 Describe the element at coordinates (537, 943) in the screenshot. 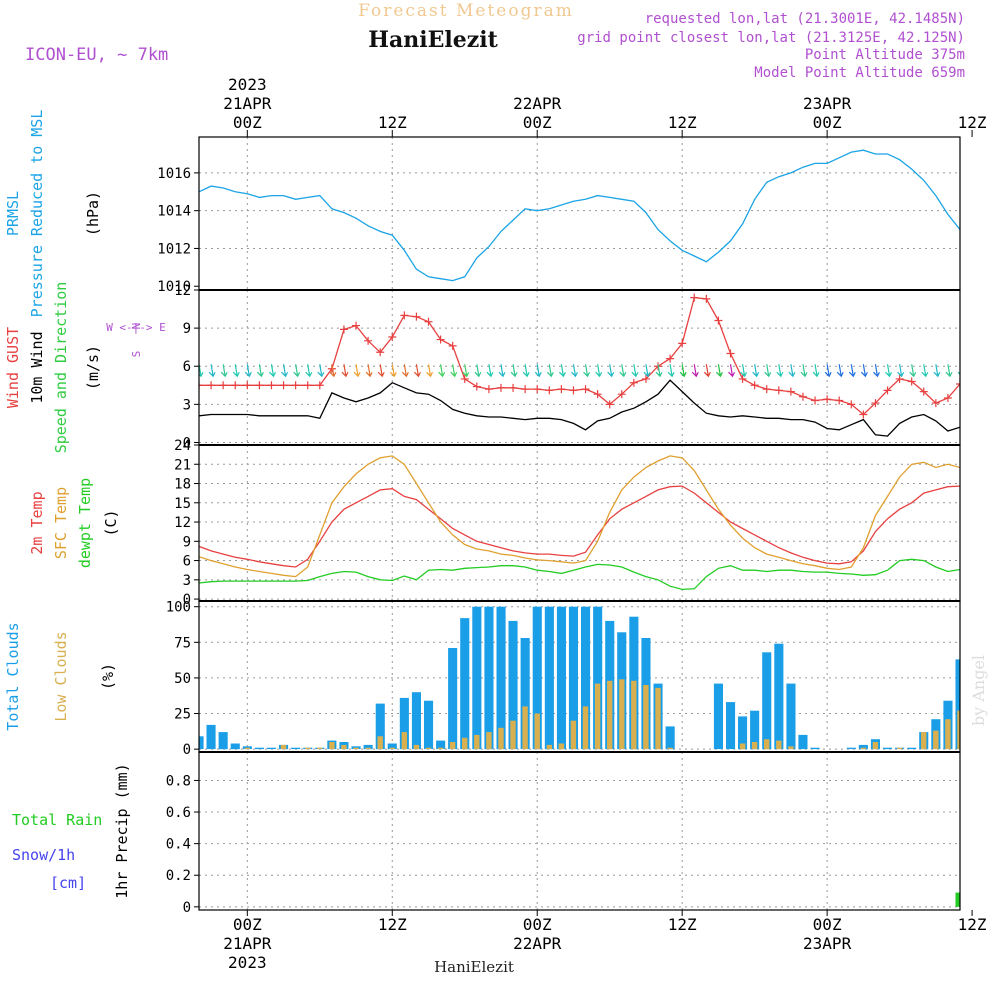

I see `bottom-time-label: 22APR` at that location.